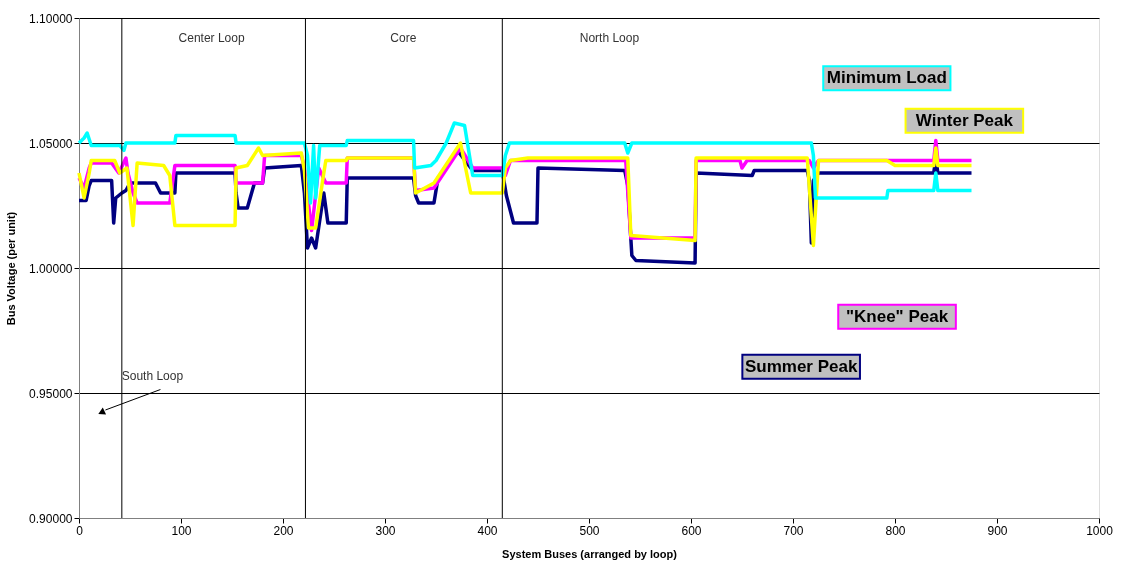 The width and height of the screenshot is (1146, 584). What do you see at coordinates (487, 530) in the screenshot?
I see `x-tick-label: 400` at bounding box center [487, 530].